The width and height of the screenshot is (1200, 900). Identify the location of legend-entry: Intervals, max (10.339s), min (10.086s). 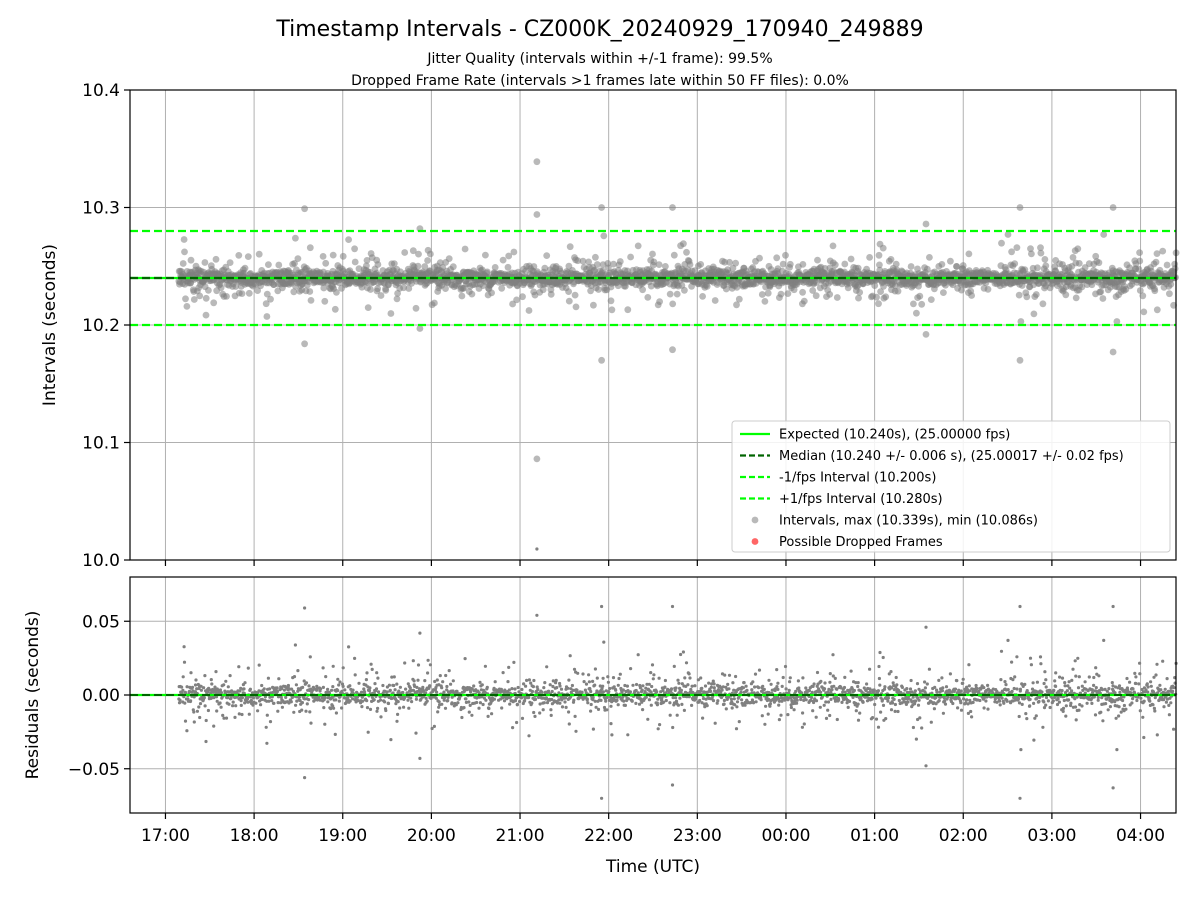
(908, 521).